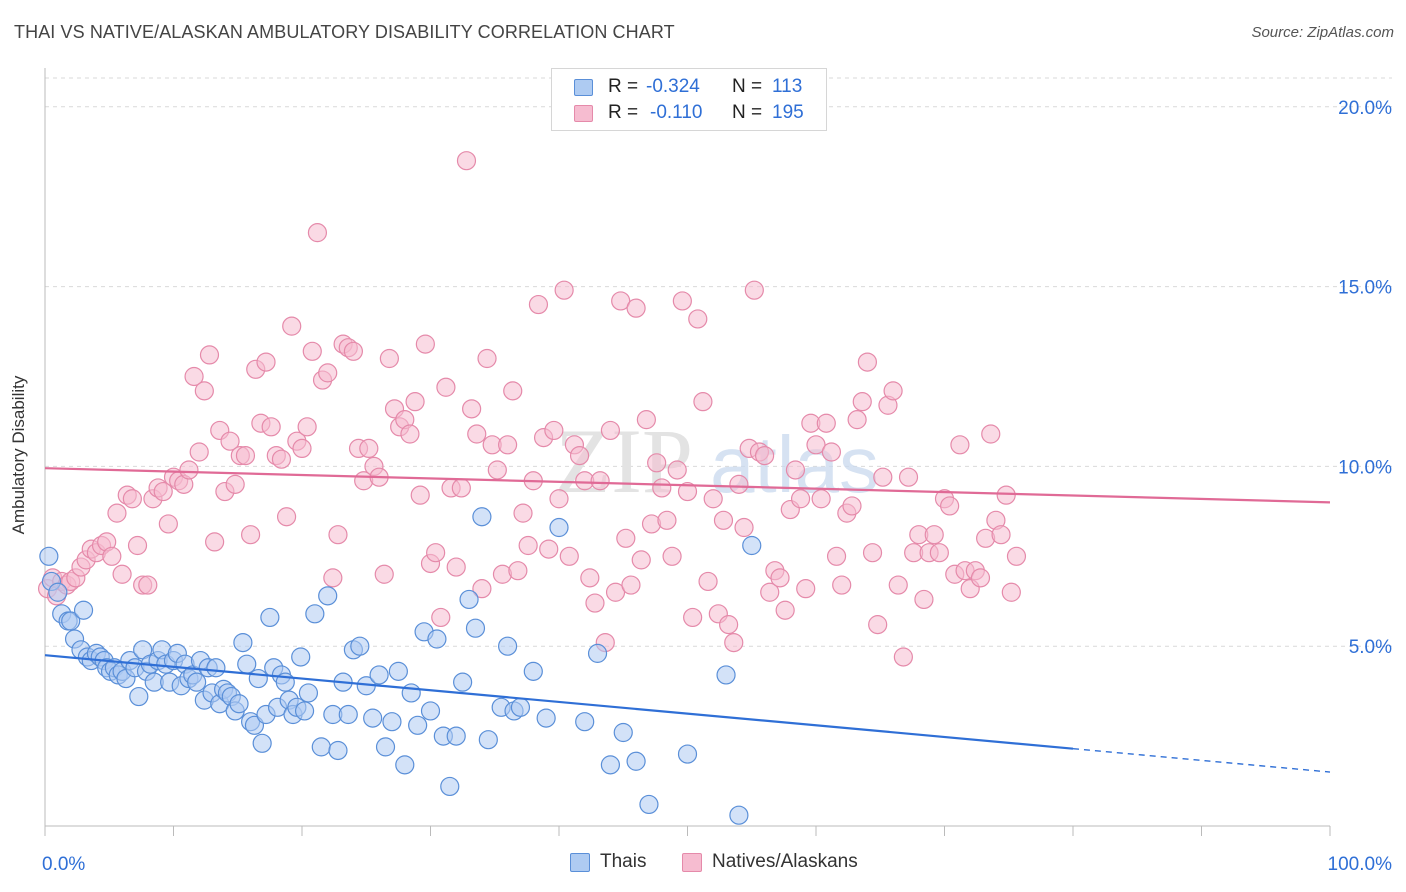 Image resolution: width=1406 pixels, height=892 pixels. I want to click on legend-n-label: N =, so click(747, 86).